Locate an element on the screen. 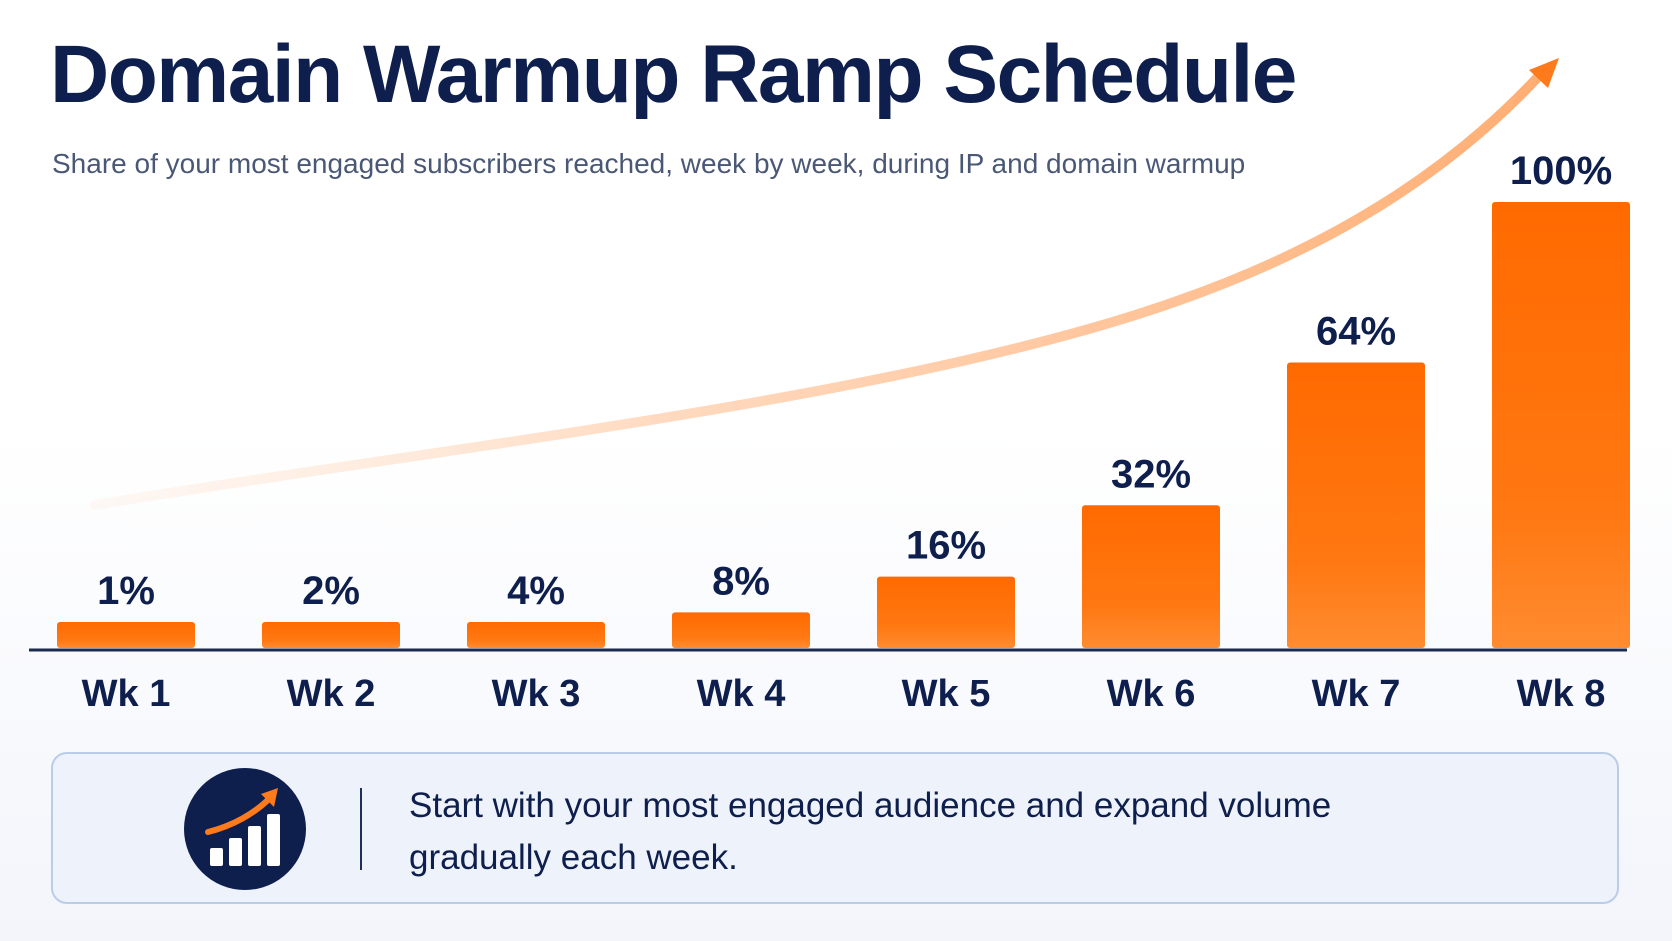 The width and height of the screenshot is (1672, 941). value-label-4: 8% is located at coordinates (741, 581).